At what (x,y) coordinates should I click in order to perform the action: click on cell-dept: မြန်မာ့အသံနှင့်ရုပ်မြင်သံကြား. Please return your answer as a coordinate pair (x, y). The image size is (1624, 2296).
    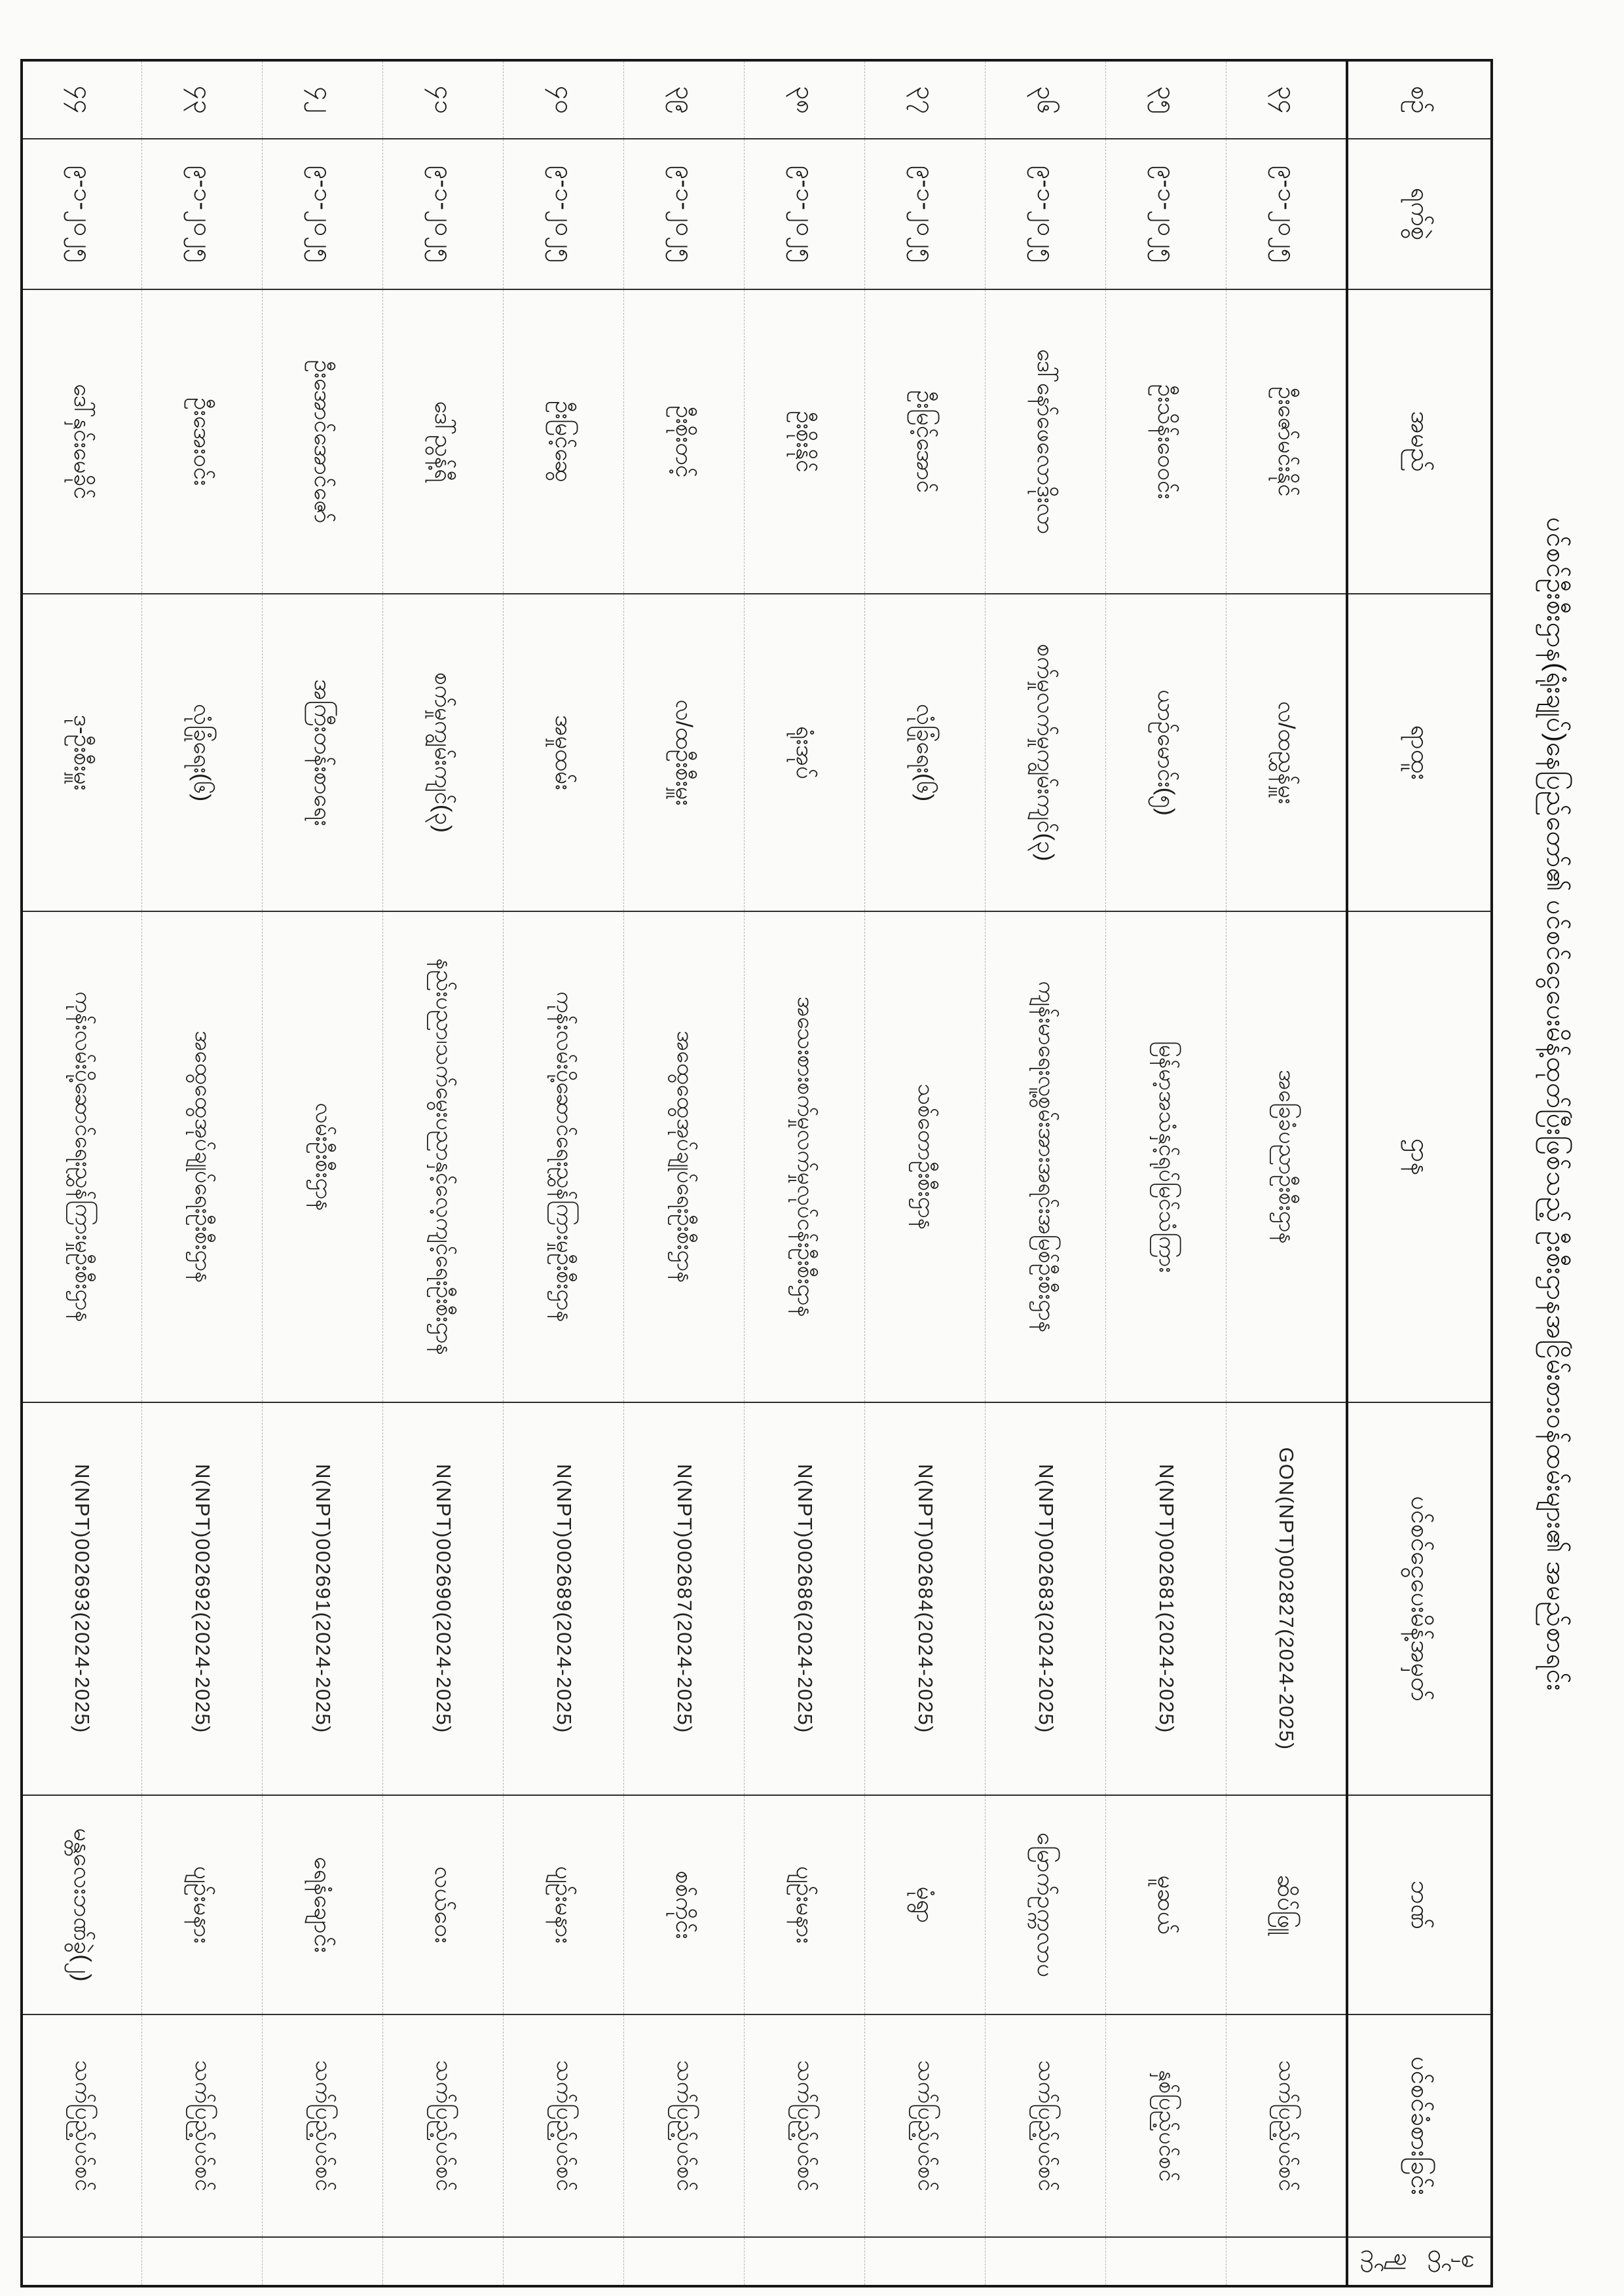
    Looking at the image, I should click on (1166, 1156).